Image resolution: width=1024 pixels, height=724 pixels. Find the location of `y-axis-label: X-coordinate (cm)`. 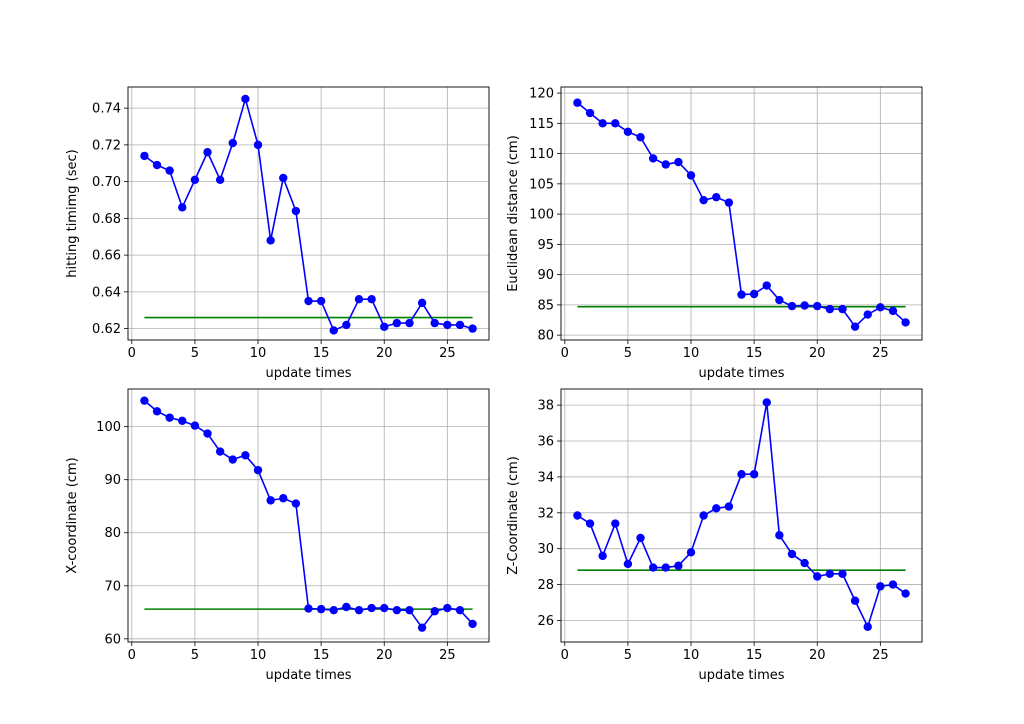

y-axis-label: X-coordinate (cm) is located at coordinates (72, 515).